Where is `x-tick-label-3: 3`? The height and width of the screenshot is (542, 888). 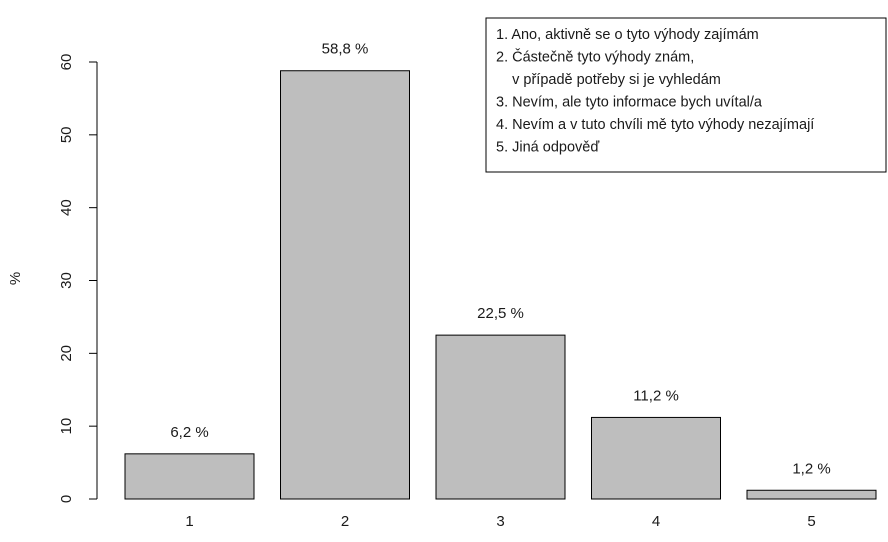
x-tick-label-3: 3 is located at coordinates (500, 521).